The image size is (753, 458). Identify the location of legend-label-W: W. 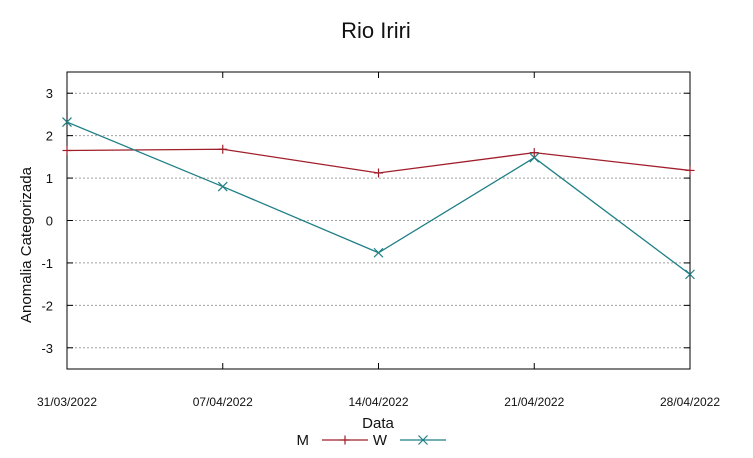
(380, 440).